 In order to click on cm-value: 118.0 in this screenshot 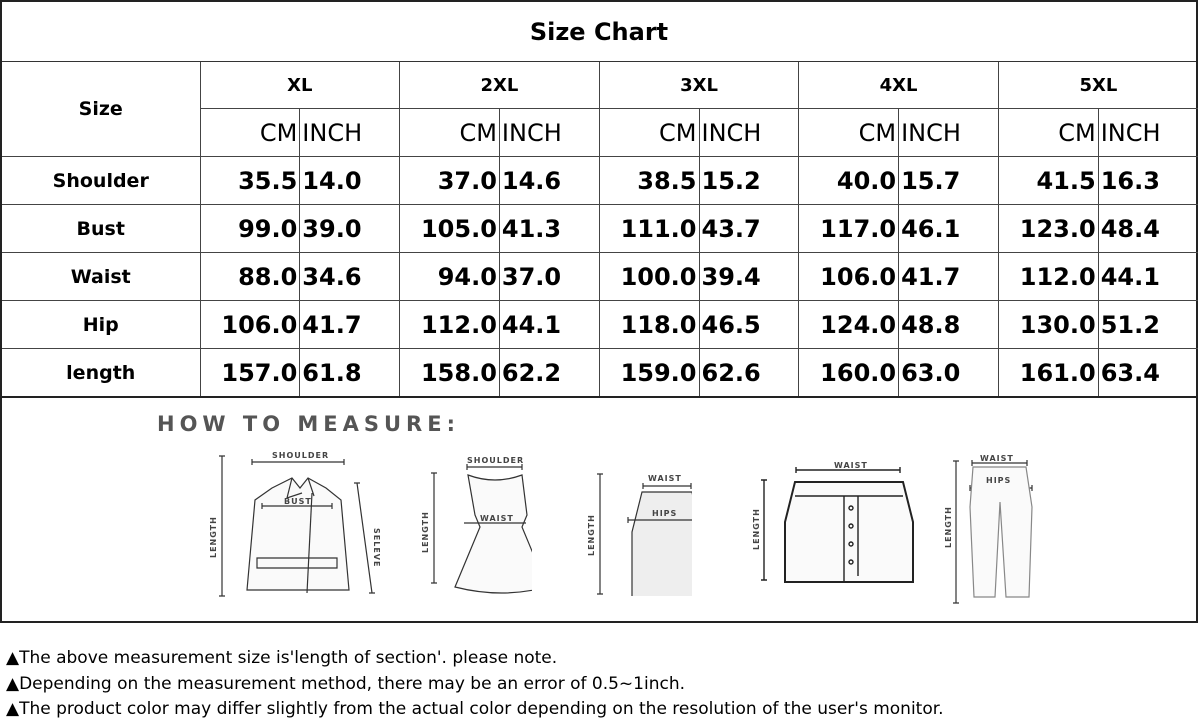, I will do `click(649, 324)`.